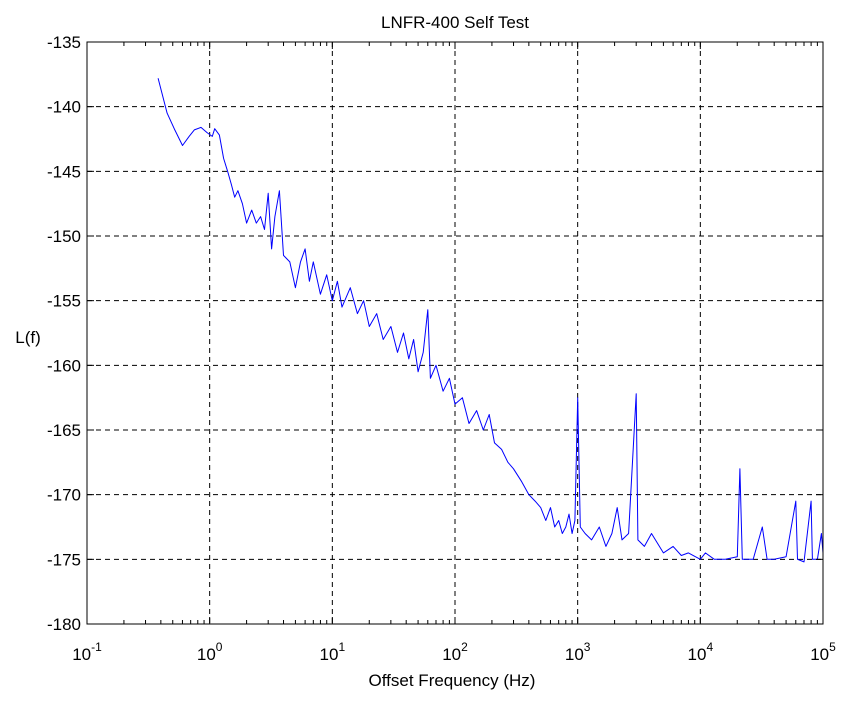 The width and height of the screenshot is (844, 703). I want to click on y-tick-label: -150, so click(64, 236).